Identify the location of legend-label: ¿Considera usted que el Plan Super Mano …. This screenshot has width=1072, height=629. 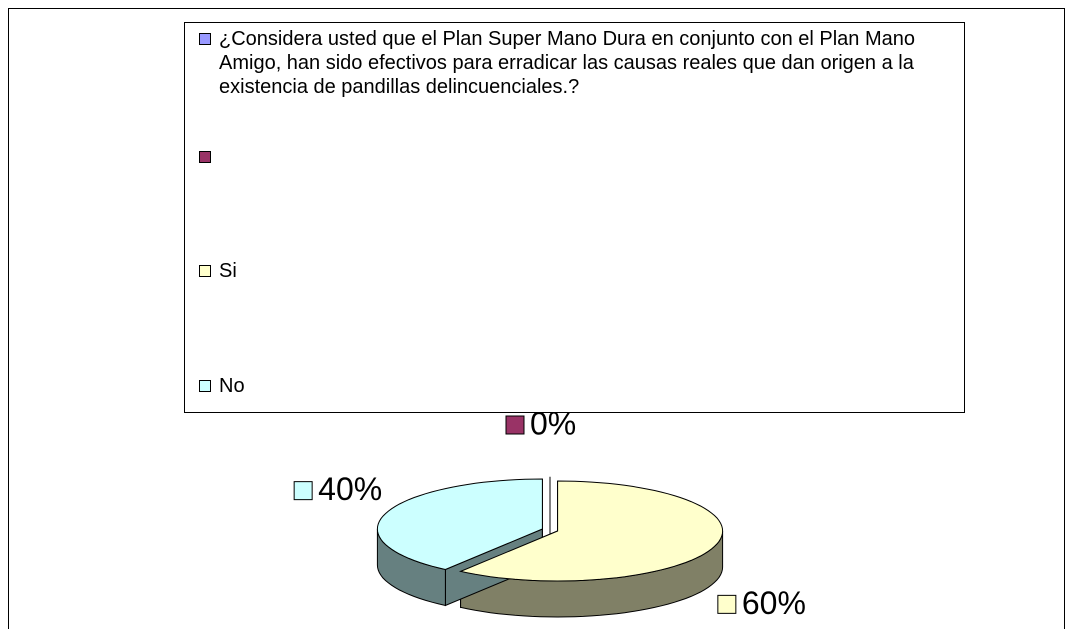
(567, 63).